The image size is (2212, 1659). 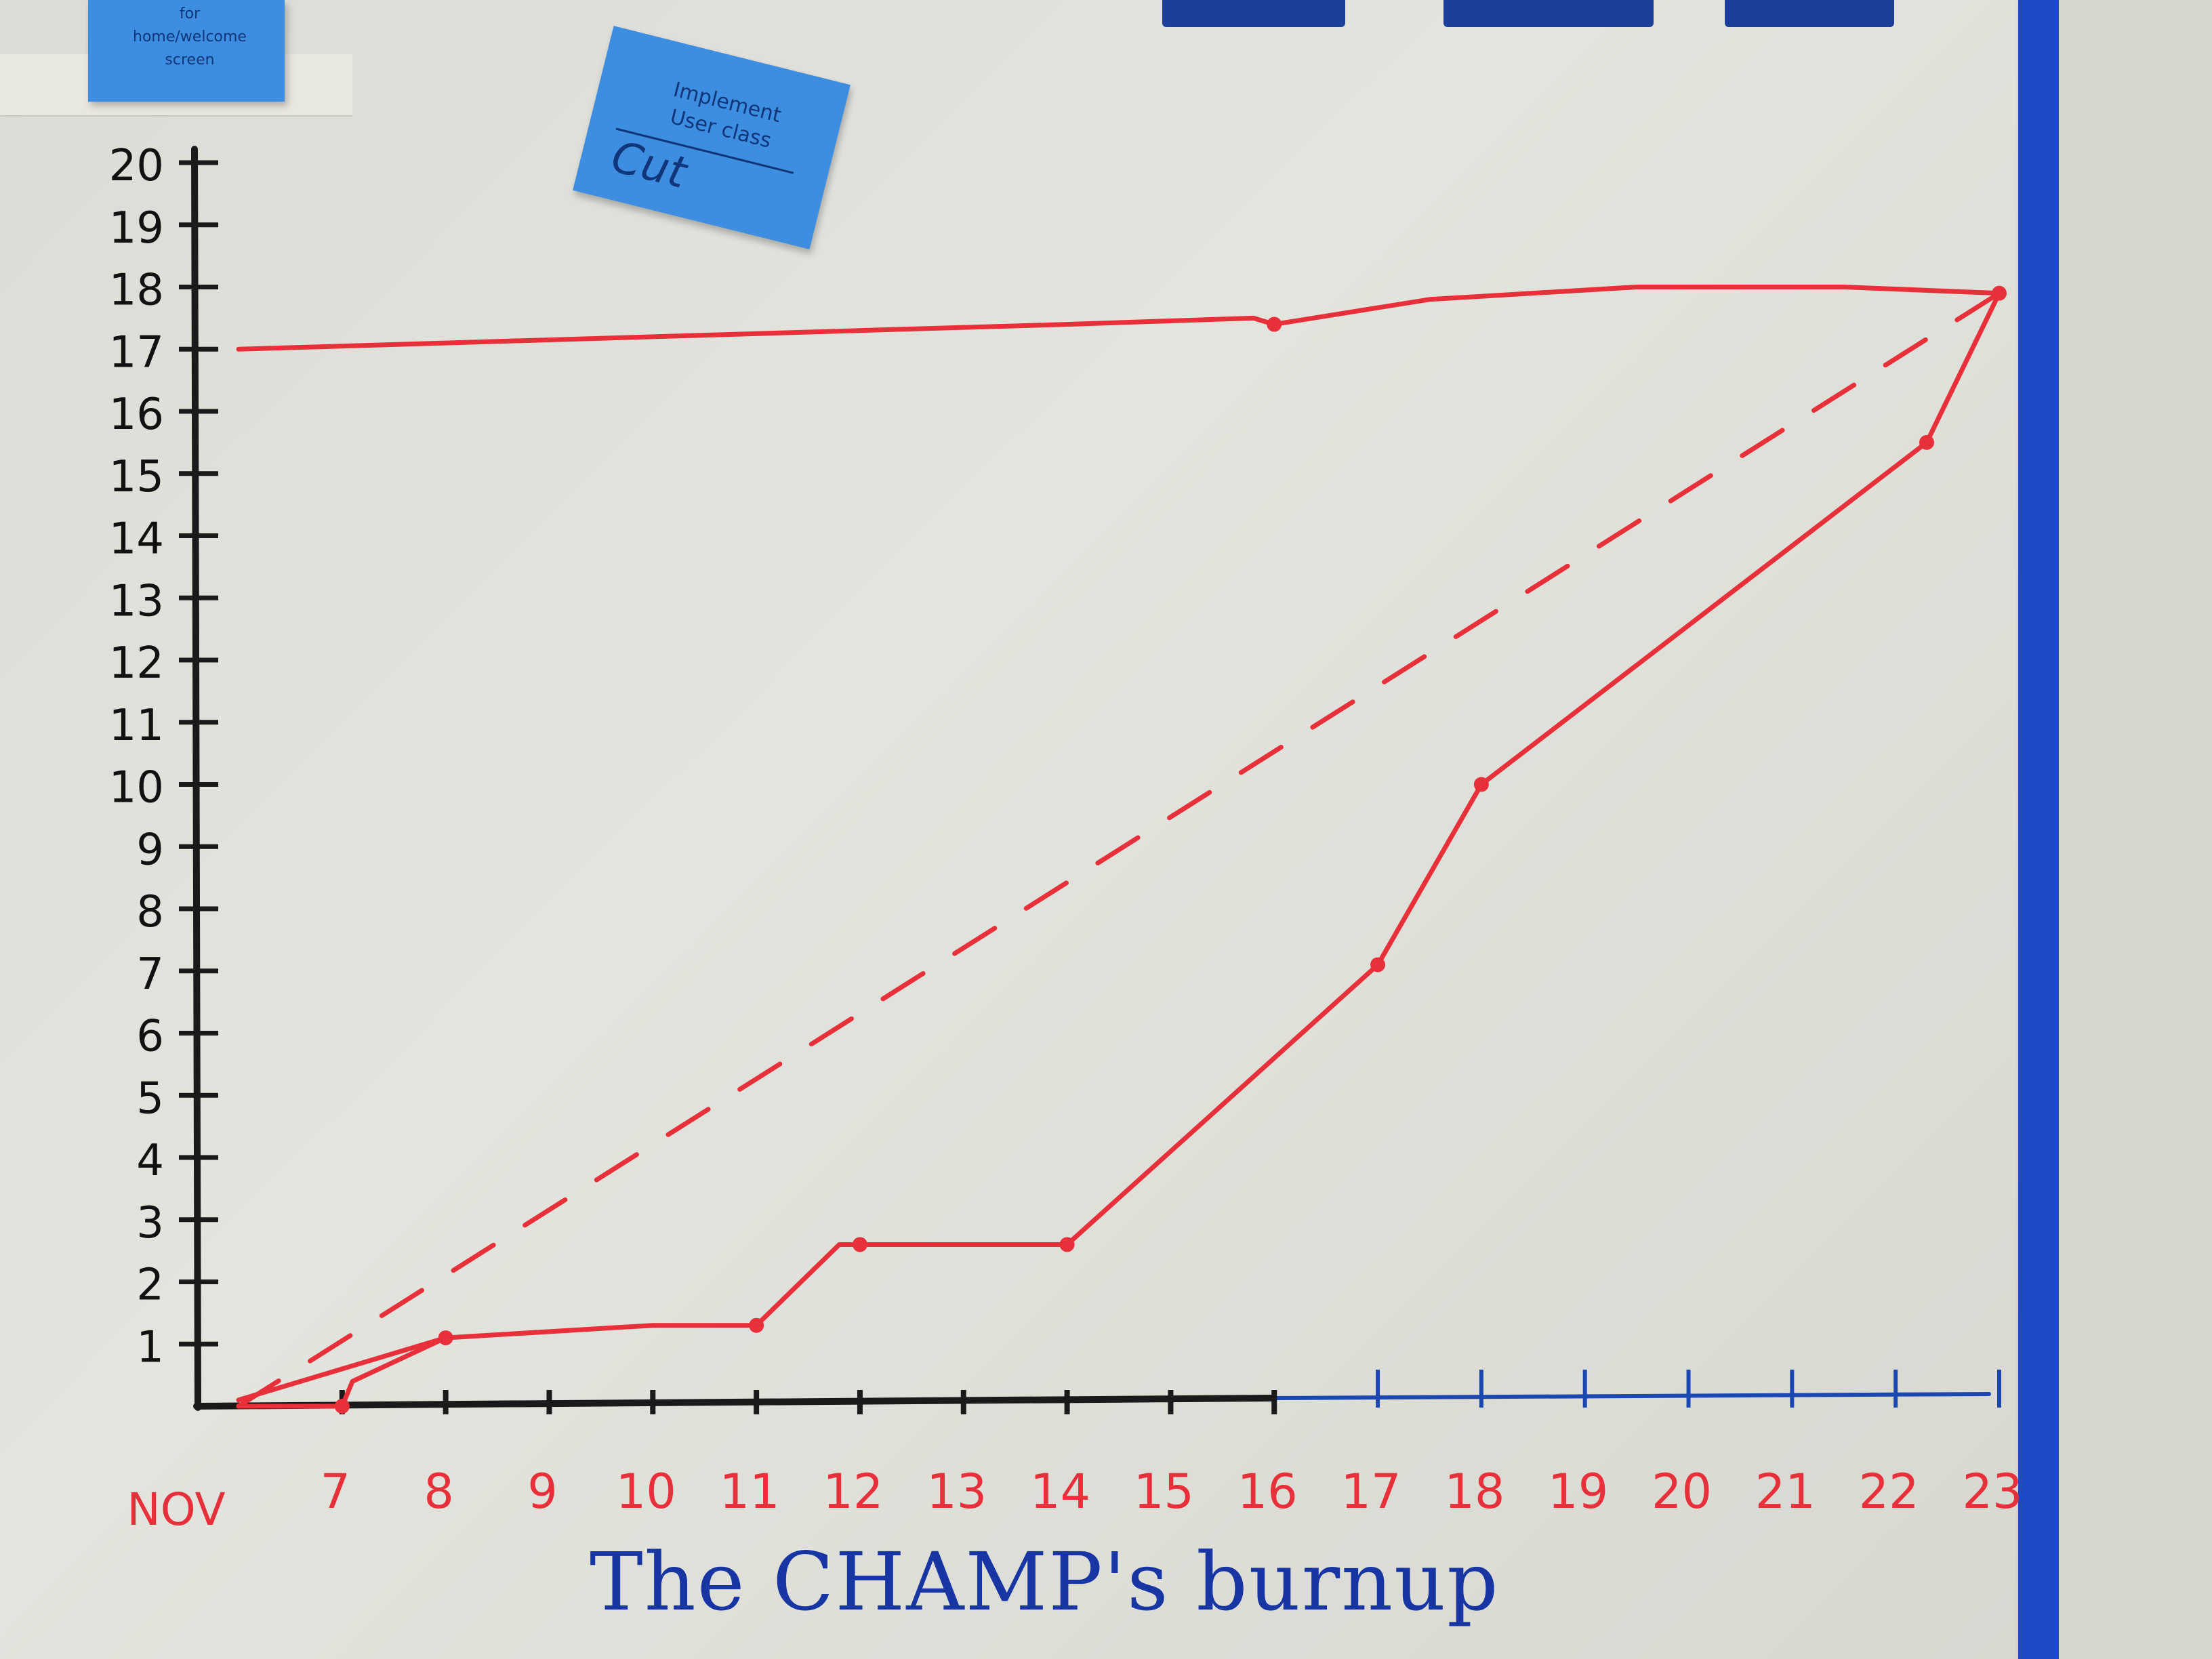 I want to click on y-tick-label: 10, so click(x=136, y=788).